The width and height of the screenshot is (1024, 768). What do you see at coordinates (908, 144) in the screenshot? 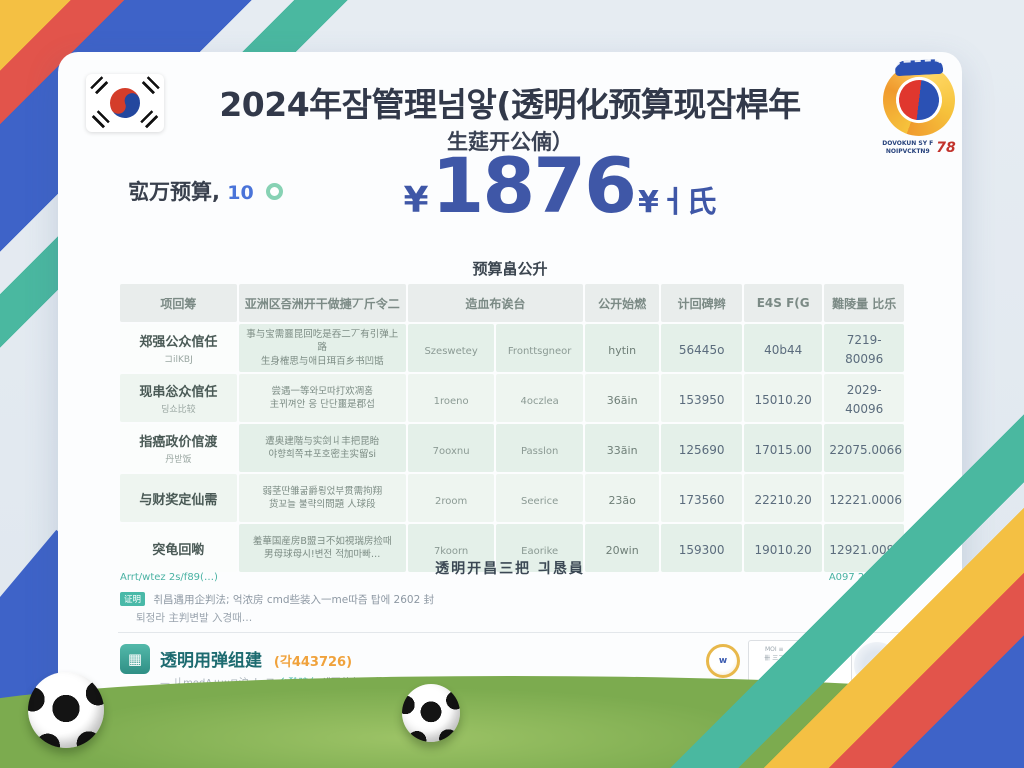
I see `emblem-caption-line1: DOVOKUN SY F` at bounding box center [908, 144].